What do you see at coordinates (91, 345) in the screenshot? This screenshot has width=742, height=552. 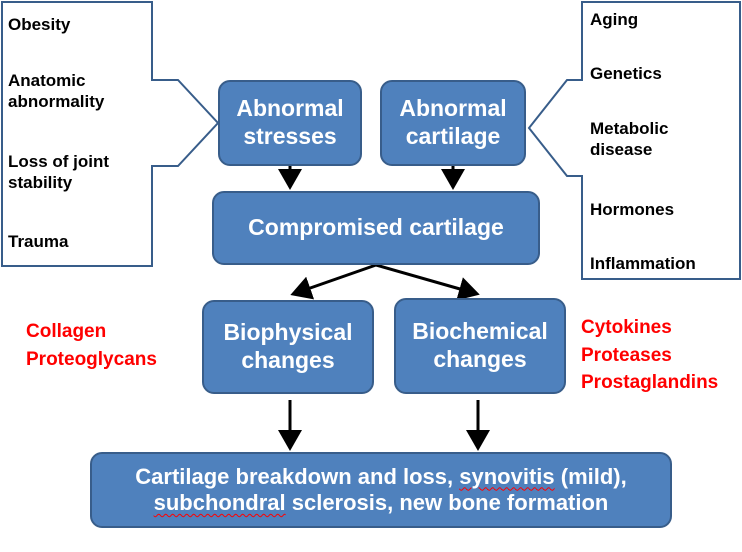 I see `biophysical-annotation: Collagen Proteoglycans` at bounding box center [91, 345].